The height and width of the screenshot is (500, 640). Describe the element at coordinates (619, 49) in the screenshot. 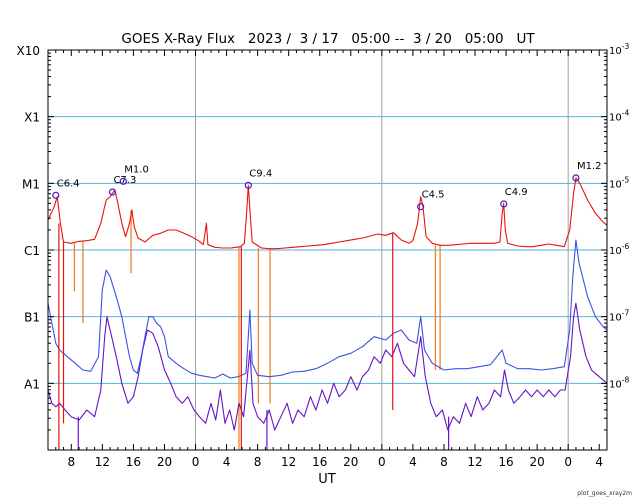

I see `right-tick-label: 10⁻³` at that location.